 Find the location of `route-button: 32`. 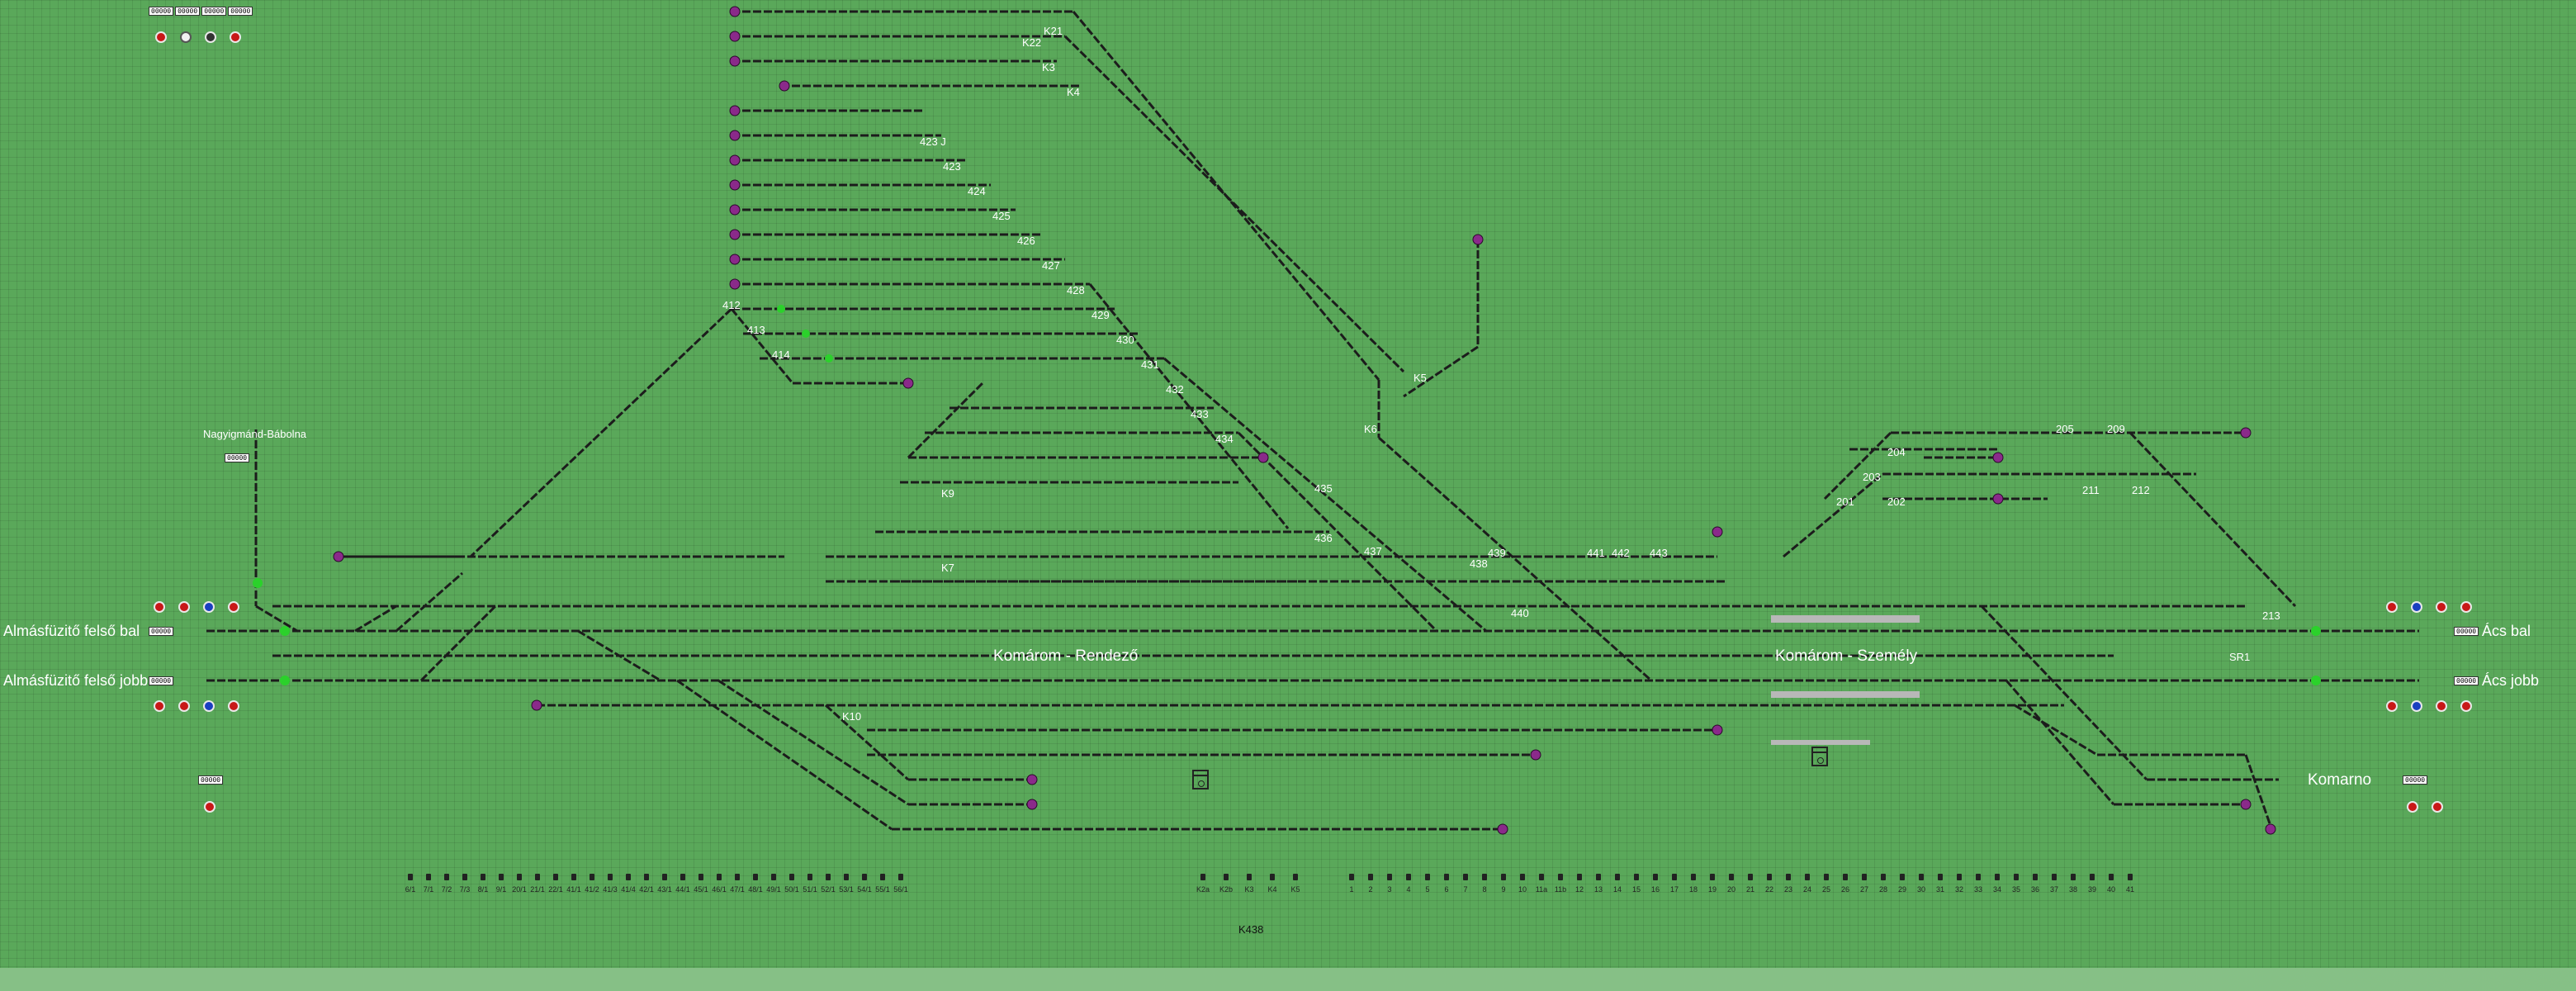

route-button: 32 is located at coordinates (1959, 884).